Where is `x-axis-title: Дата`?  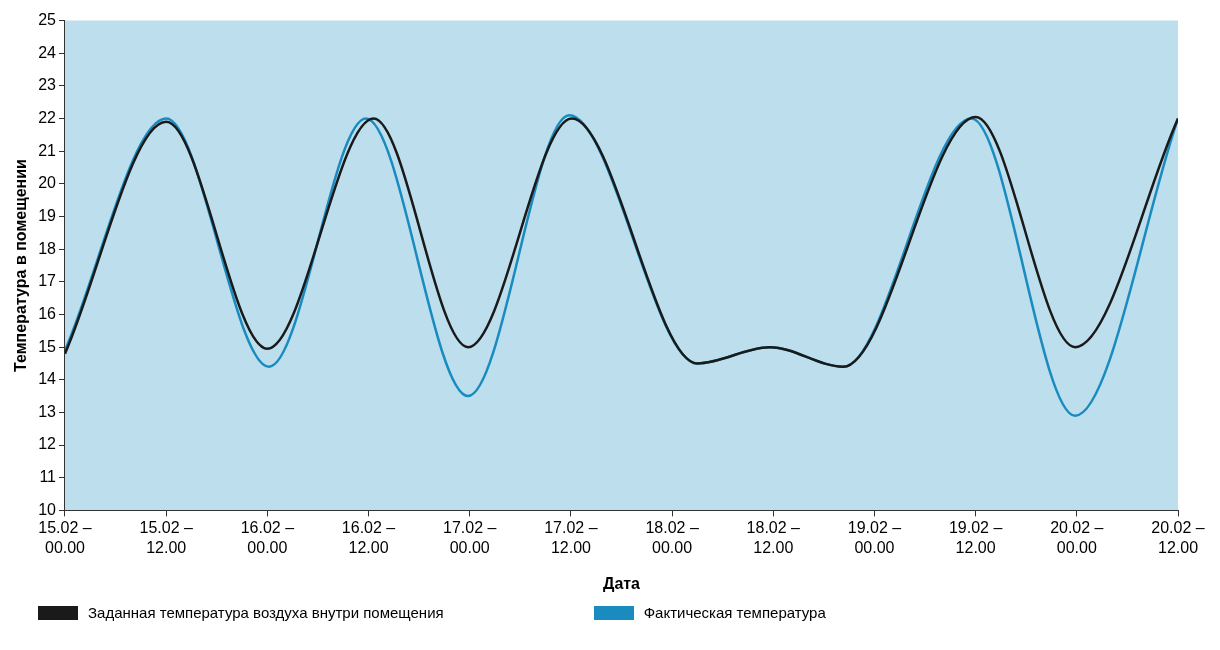 x-axis-title: Дата is located at coordinates (621, 583).